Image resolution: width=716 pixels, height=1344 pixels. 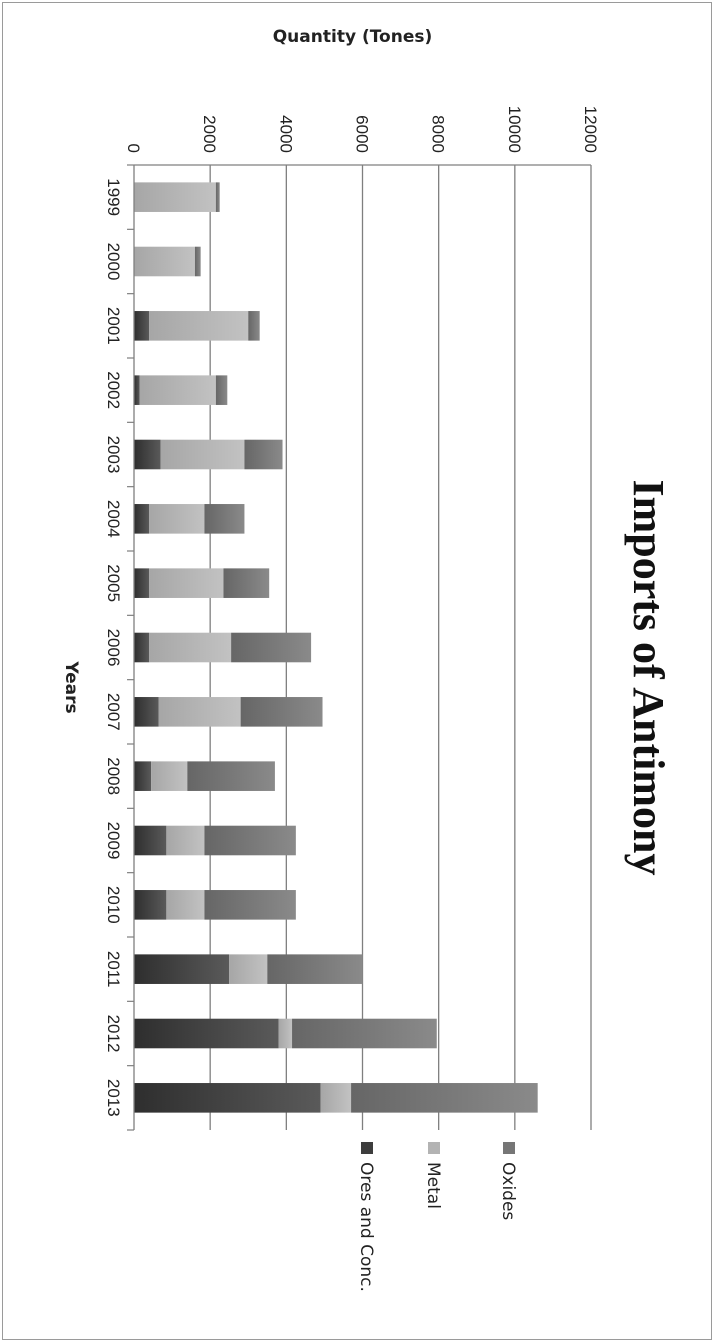 I want to click on y-tick-label: 6000, so click(x=362, y=134).